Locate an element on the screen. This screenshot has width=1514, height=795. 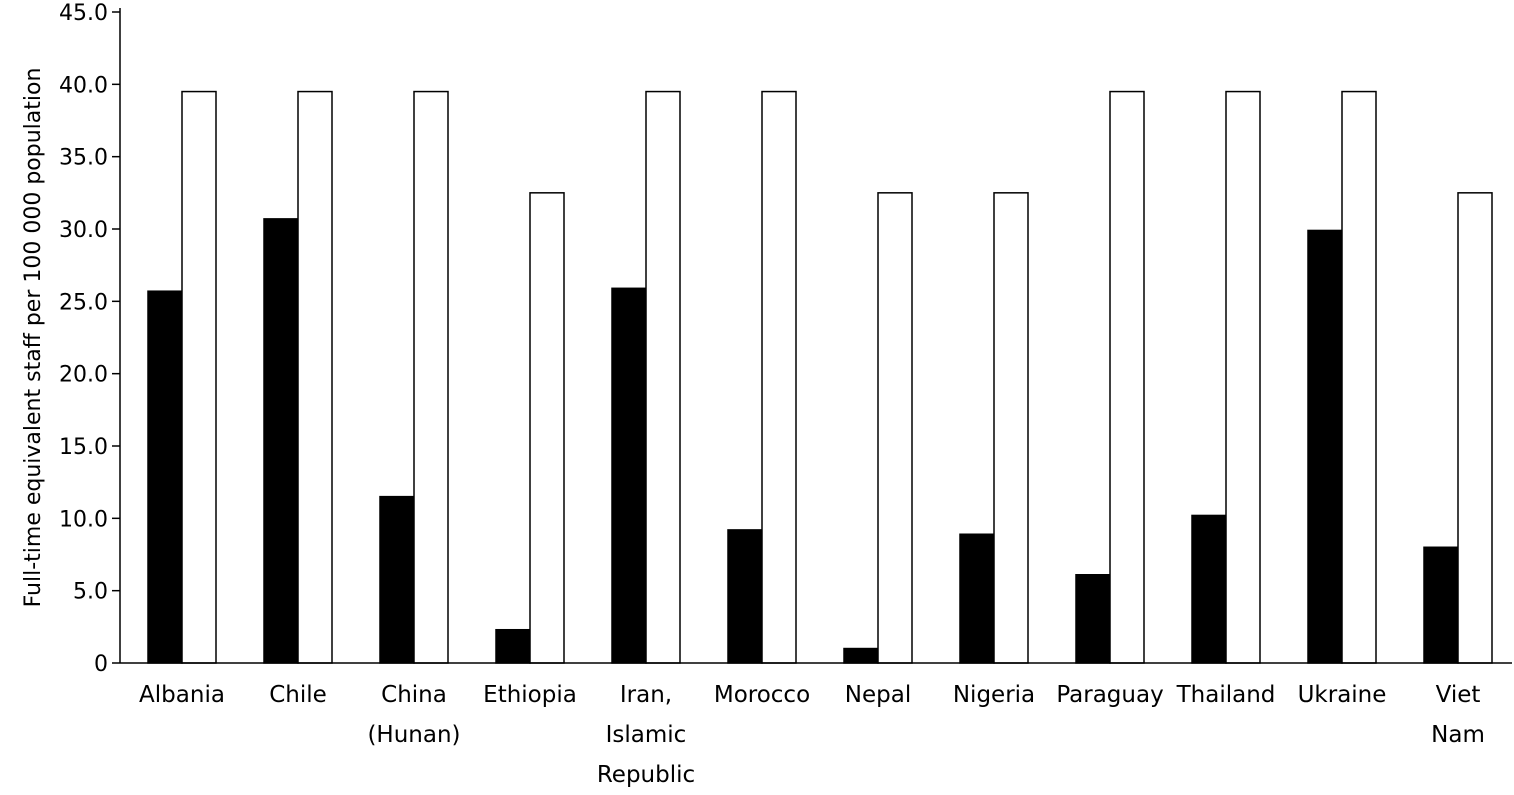
y-tick-label: 25.0 is located at coordinates (83, 302).